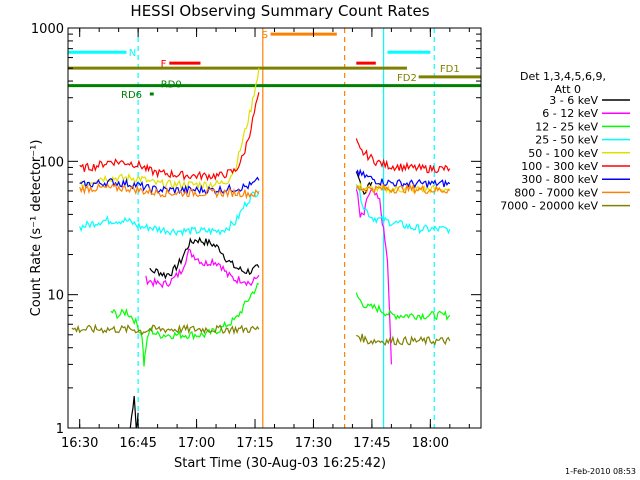 The image size is (640, 480). What do you see at coordinates (60, 429) in the screenshot?
I see `y-tick-label-0: 1` at bounding box center [60, 429].